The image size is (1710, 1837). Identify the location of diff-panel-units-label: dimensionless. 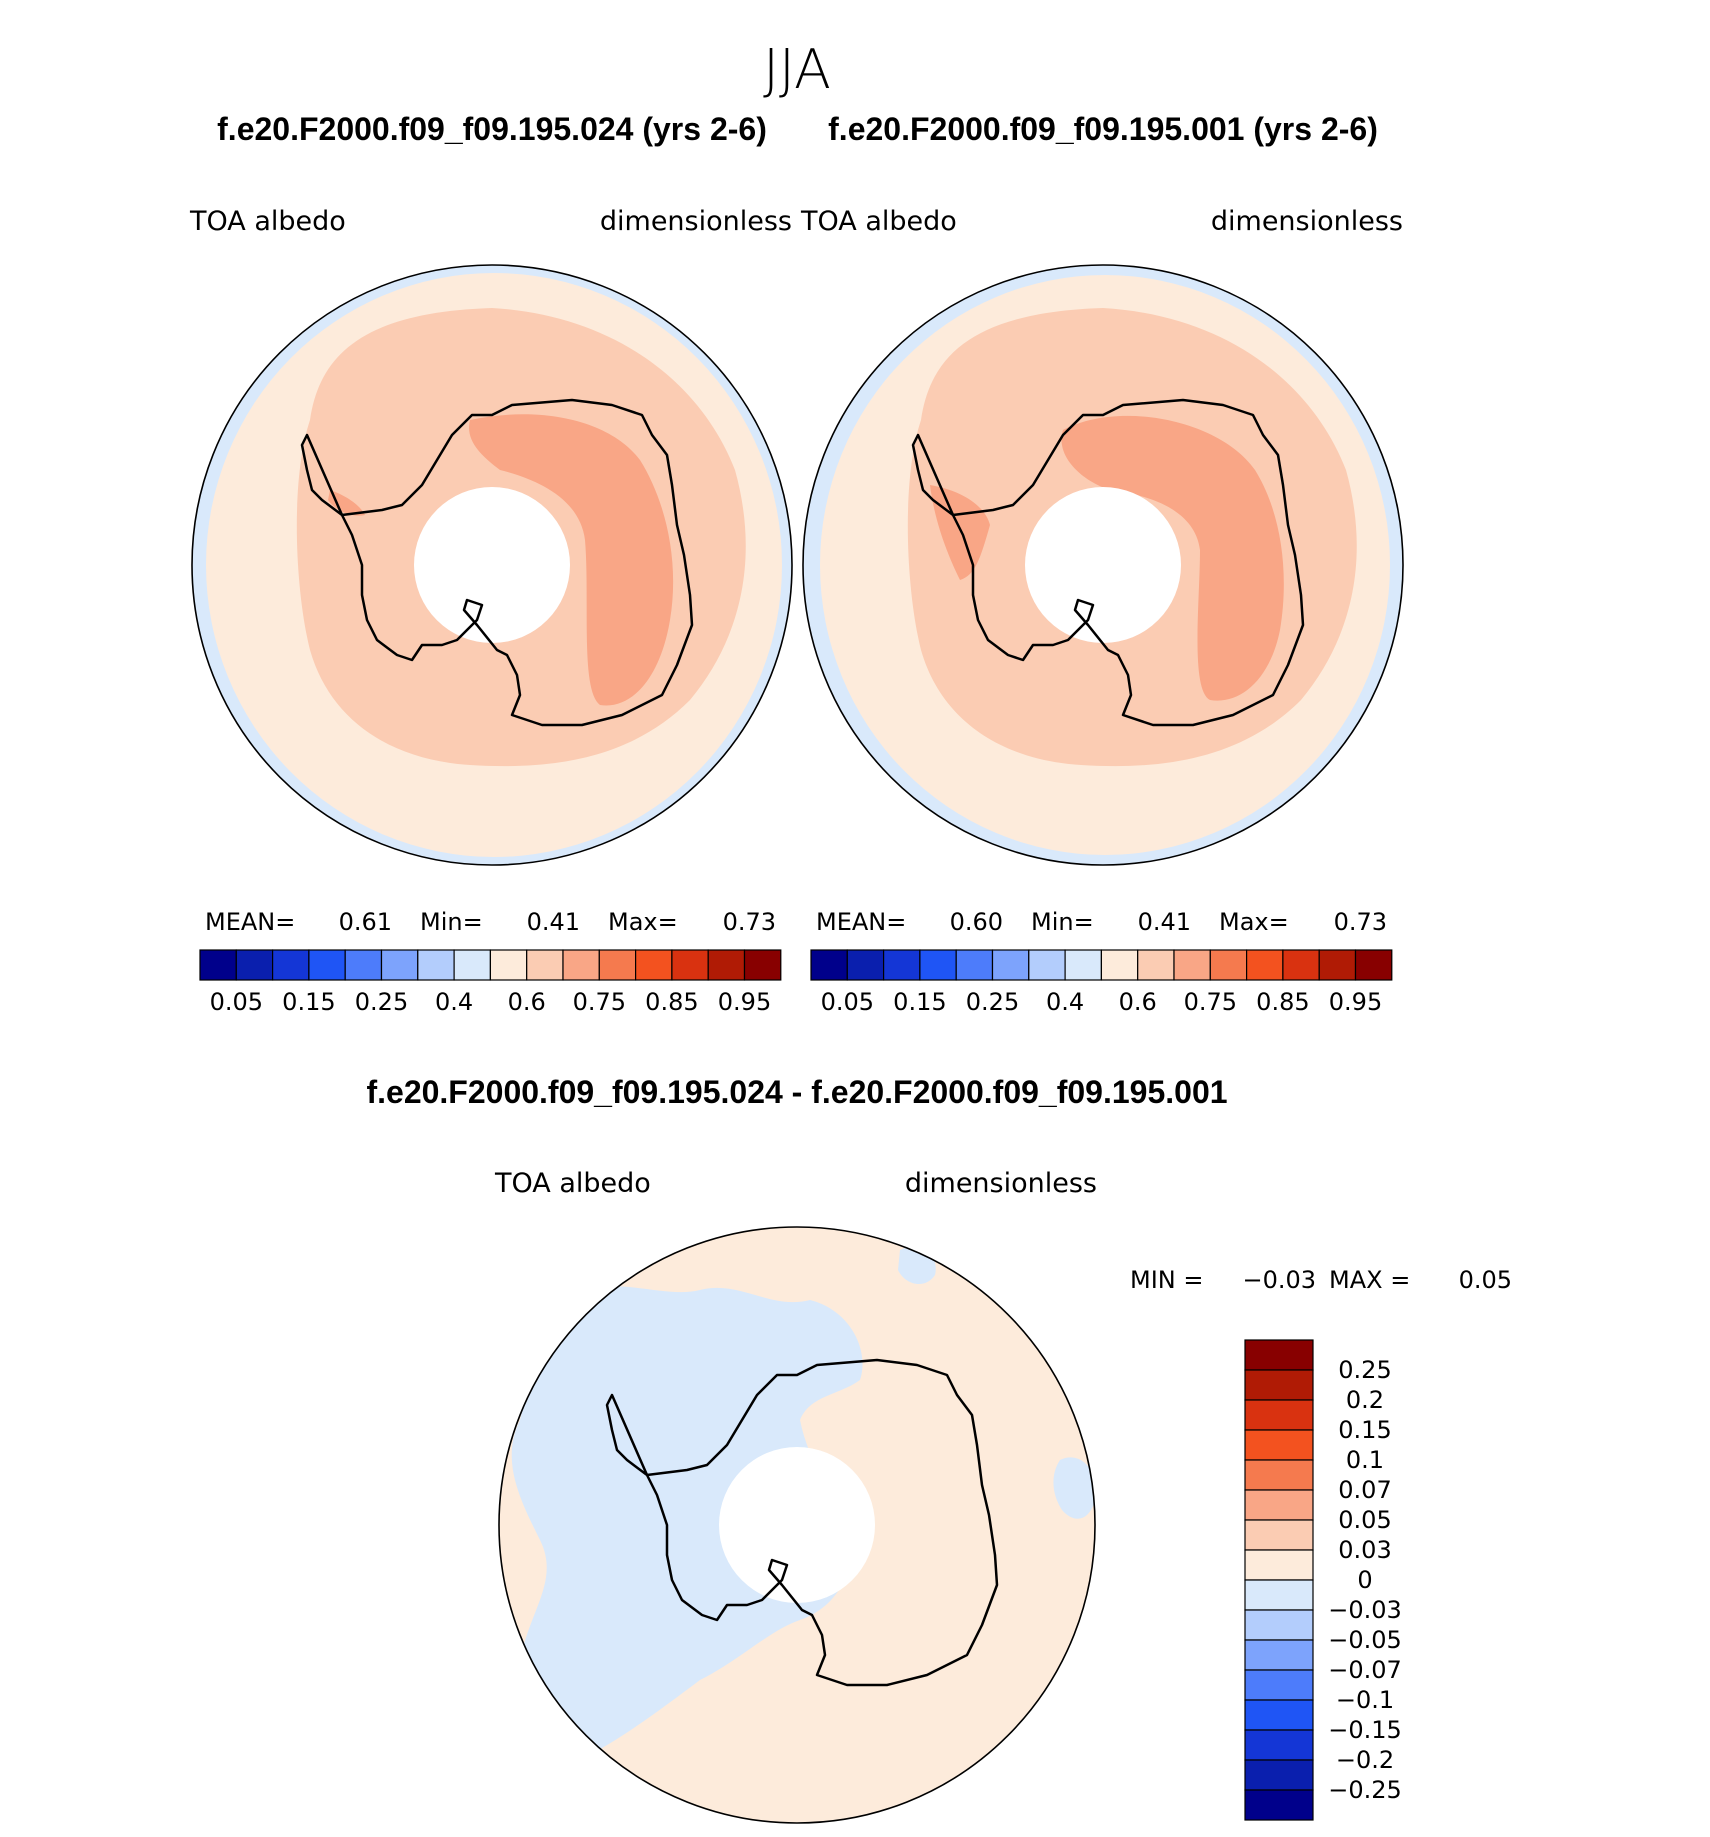
(1001, 1183).